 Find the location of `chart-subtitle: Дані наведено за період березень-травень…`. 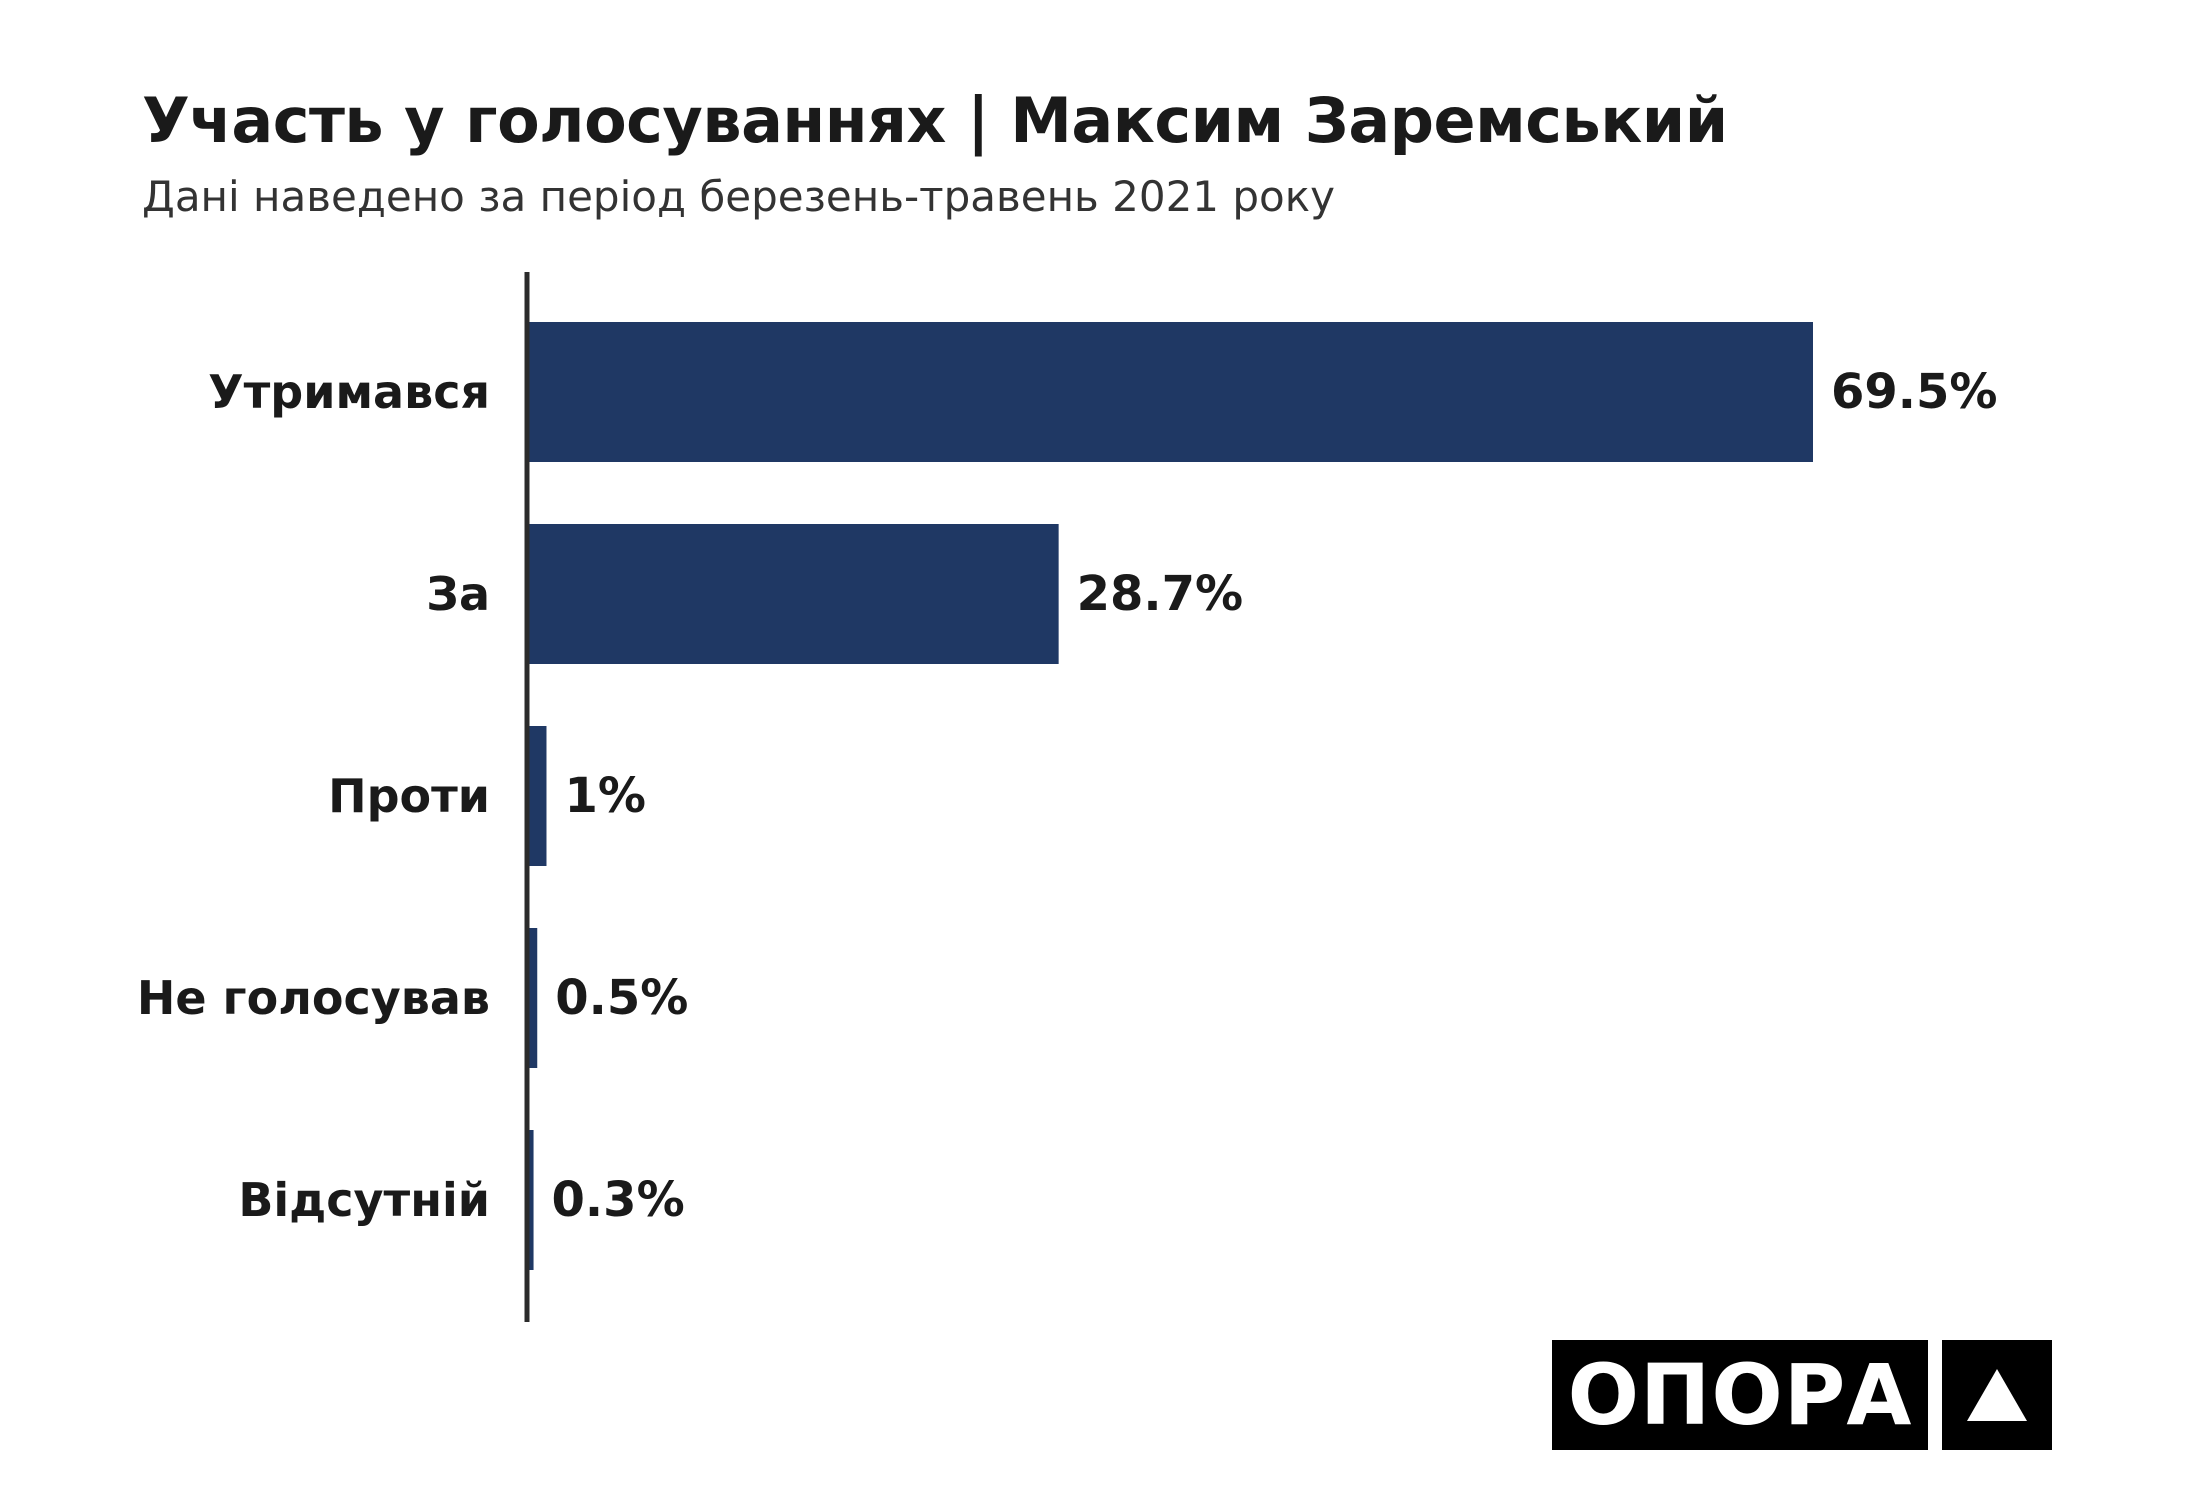

chart-subtitle: Дані наведено за період березень-травень… is located at coordinates (738, 196).